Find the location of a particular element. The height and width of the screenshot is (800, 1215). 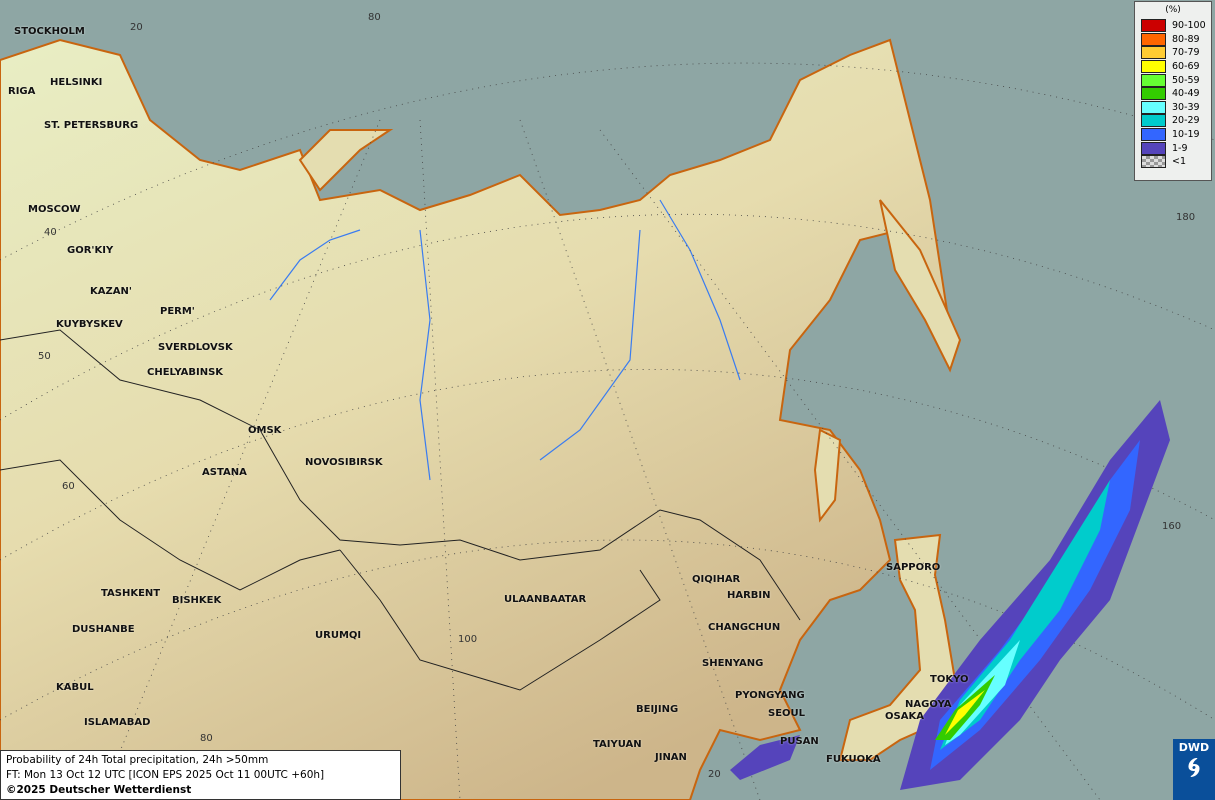

grid-label: 180 is located at coordinates (1186, 217).